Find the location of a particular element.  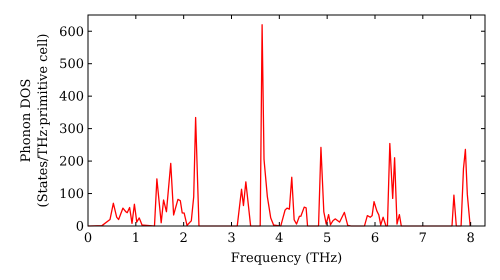

x-tick-label: 7 is located at coordinates (422, 238).